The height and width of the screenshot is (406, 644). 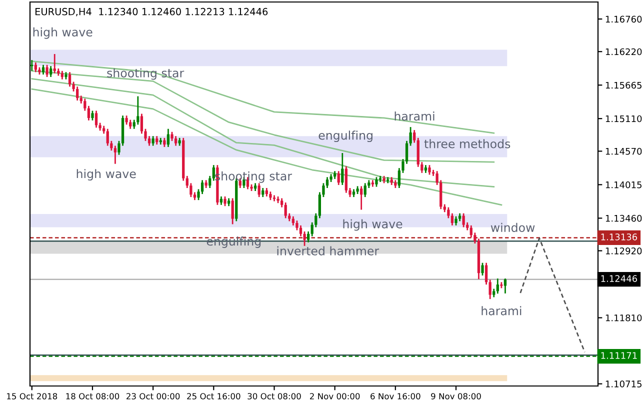 I want to click on annotation: three methods, so click(x=467, y=143).